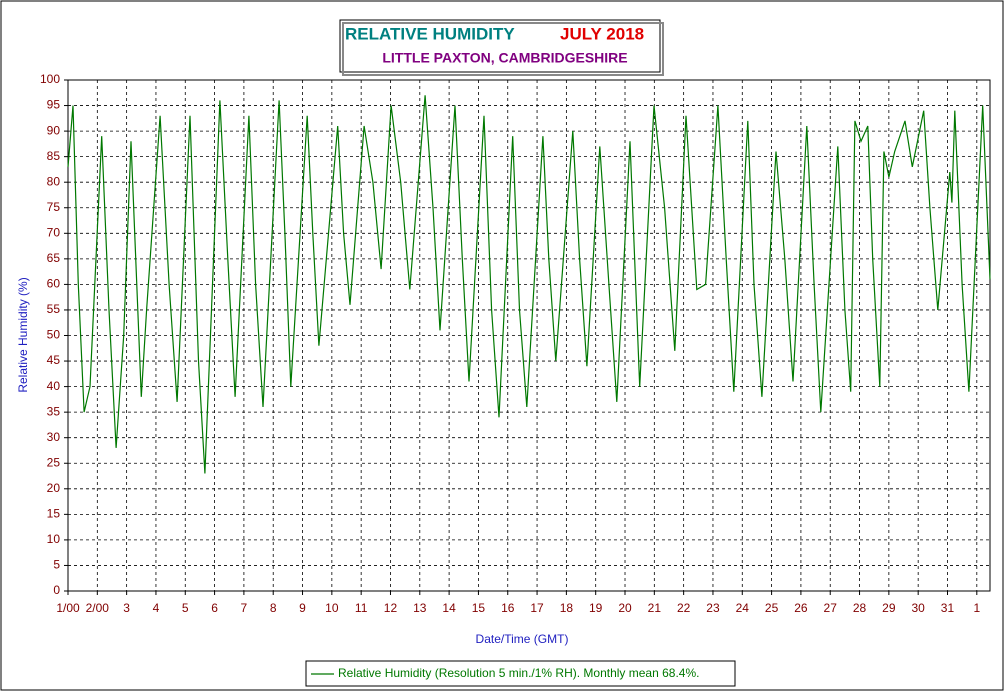 The width and height of the screenshot is (1005, 692). Describe the element at coordinates (743, 608) in the screenshot. I see `x-tick-label: 24` at that location.